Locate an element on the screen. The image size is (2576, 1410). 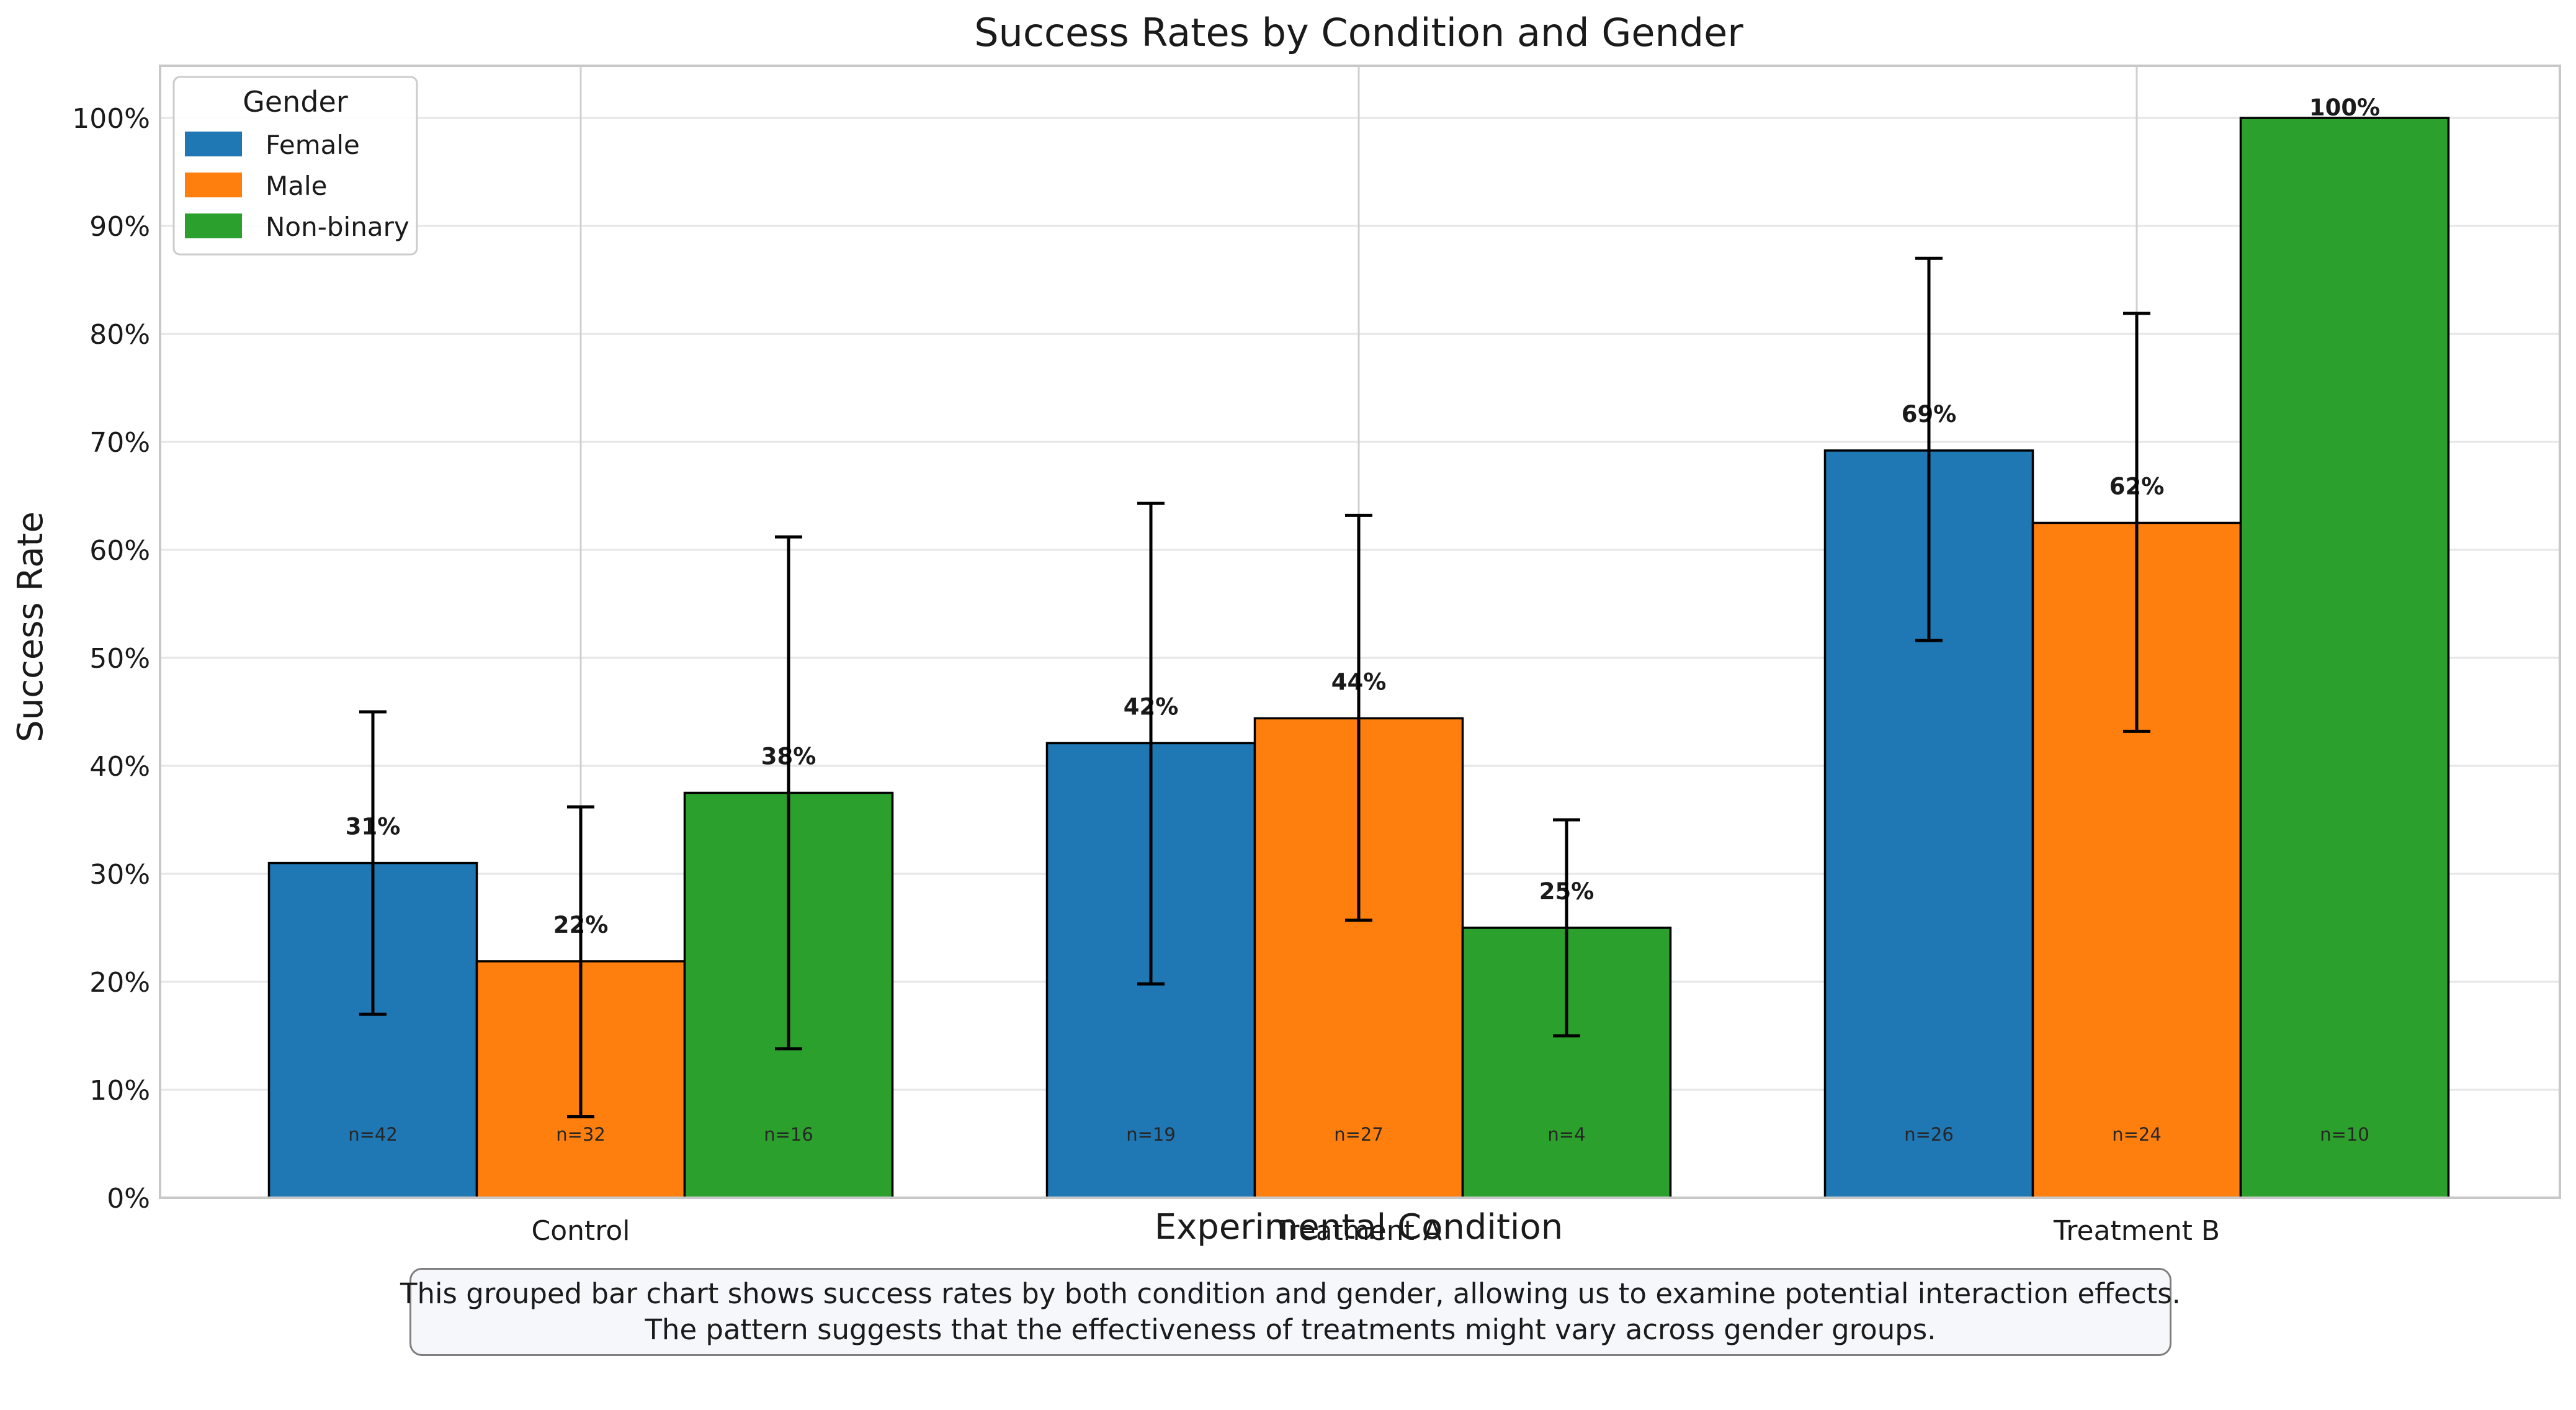
sample-size-label: n=10 is located at coordinates (2344, 1134).